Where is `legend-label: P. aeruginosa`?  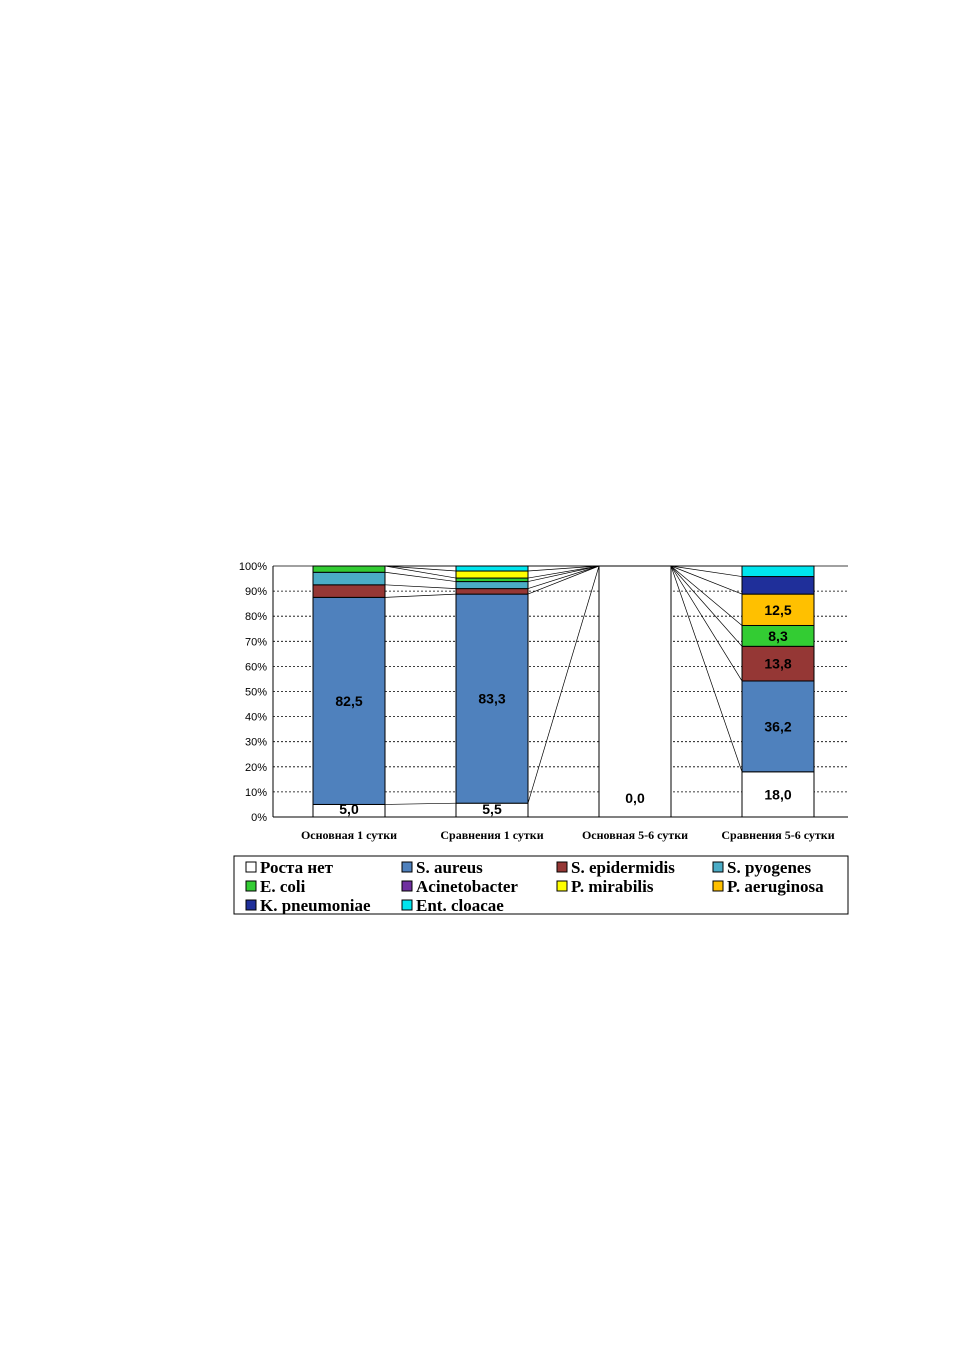 legend-label: P. aeruginosa is located at coordinates (775, 886).